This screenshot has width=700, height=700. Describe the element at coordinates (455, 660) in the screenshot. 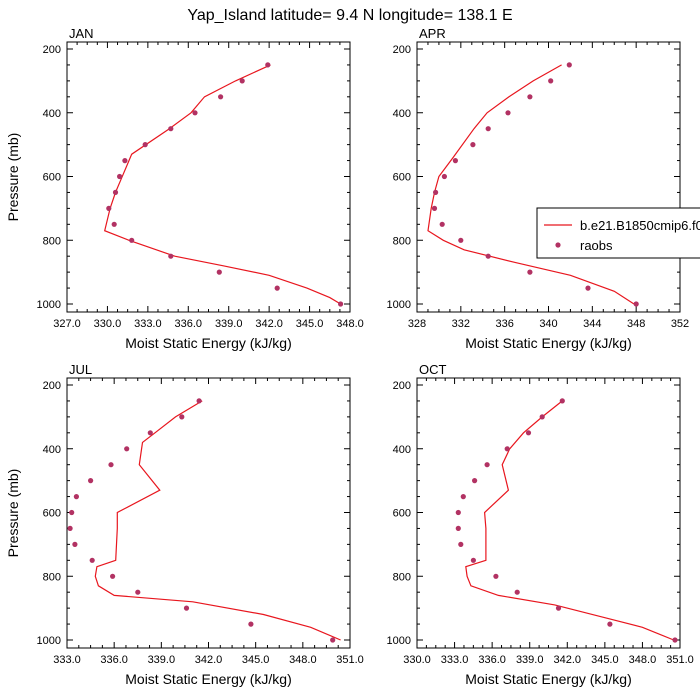

I see `x-tick-label: 333.0` at that location.